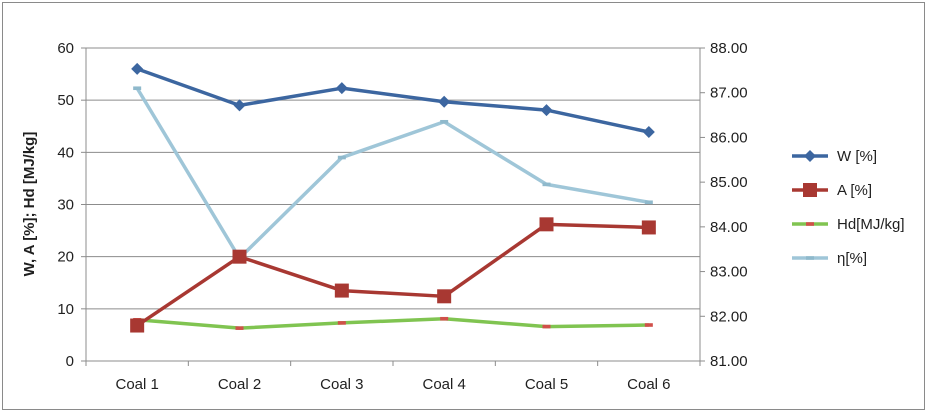 The width and height of the screenshot is (927, 412). Describe the element at coordinates (70, 361) in the screenshot. I see `left-tick-label: 0` at that location.